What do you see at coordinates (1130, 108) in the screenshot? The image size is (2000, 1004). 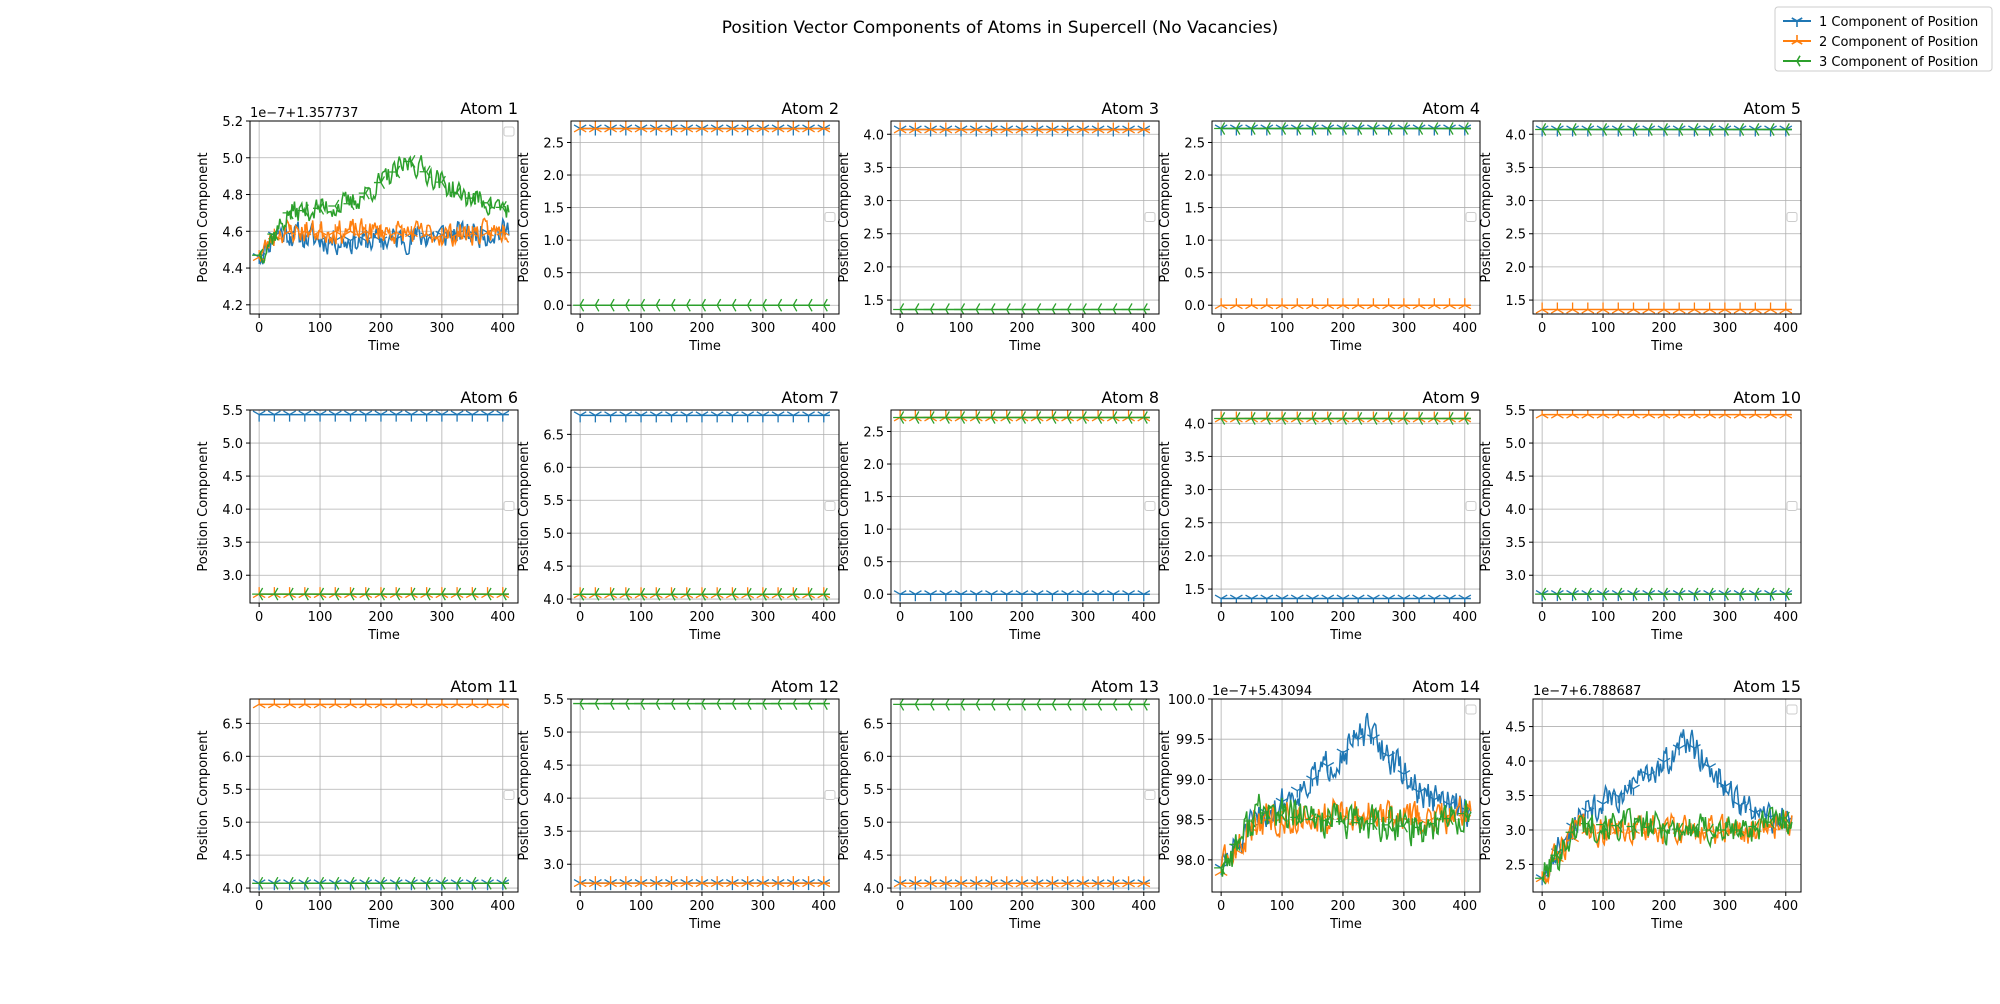 I see `subplot-title: Atom 3` at bounding box center [1130, 108].